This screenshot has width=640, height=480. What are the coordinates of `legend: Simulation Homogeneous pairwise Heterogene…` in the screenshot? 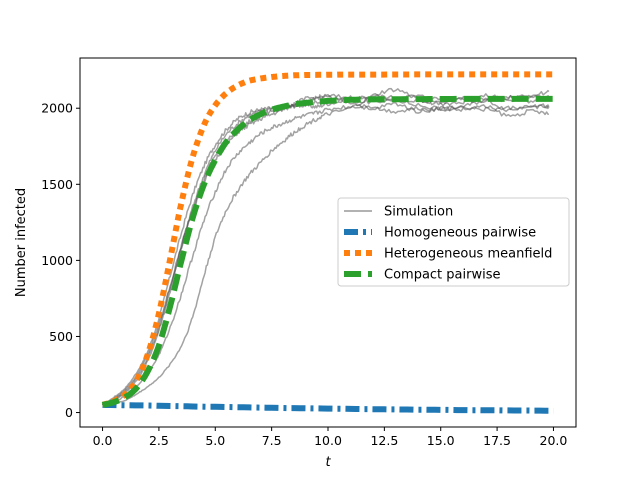 It's located at (453, 242).